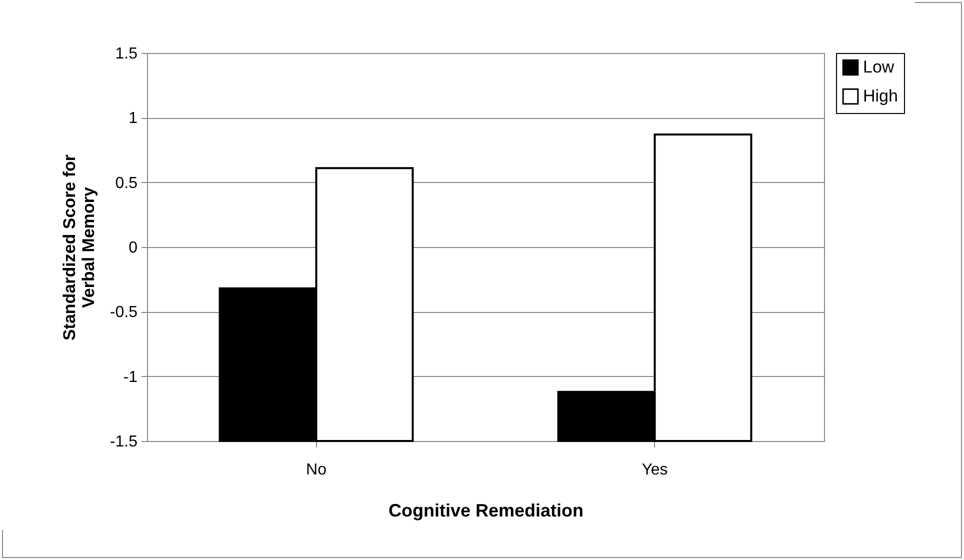 This screenshot has width=964, height=560. What do you see at coordinates (124, 313) in the screenshot?
I see `y-tick-label: -0.5` at bounding box center [124, 313].